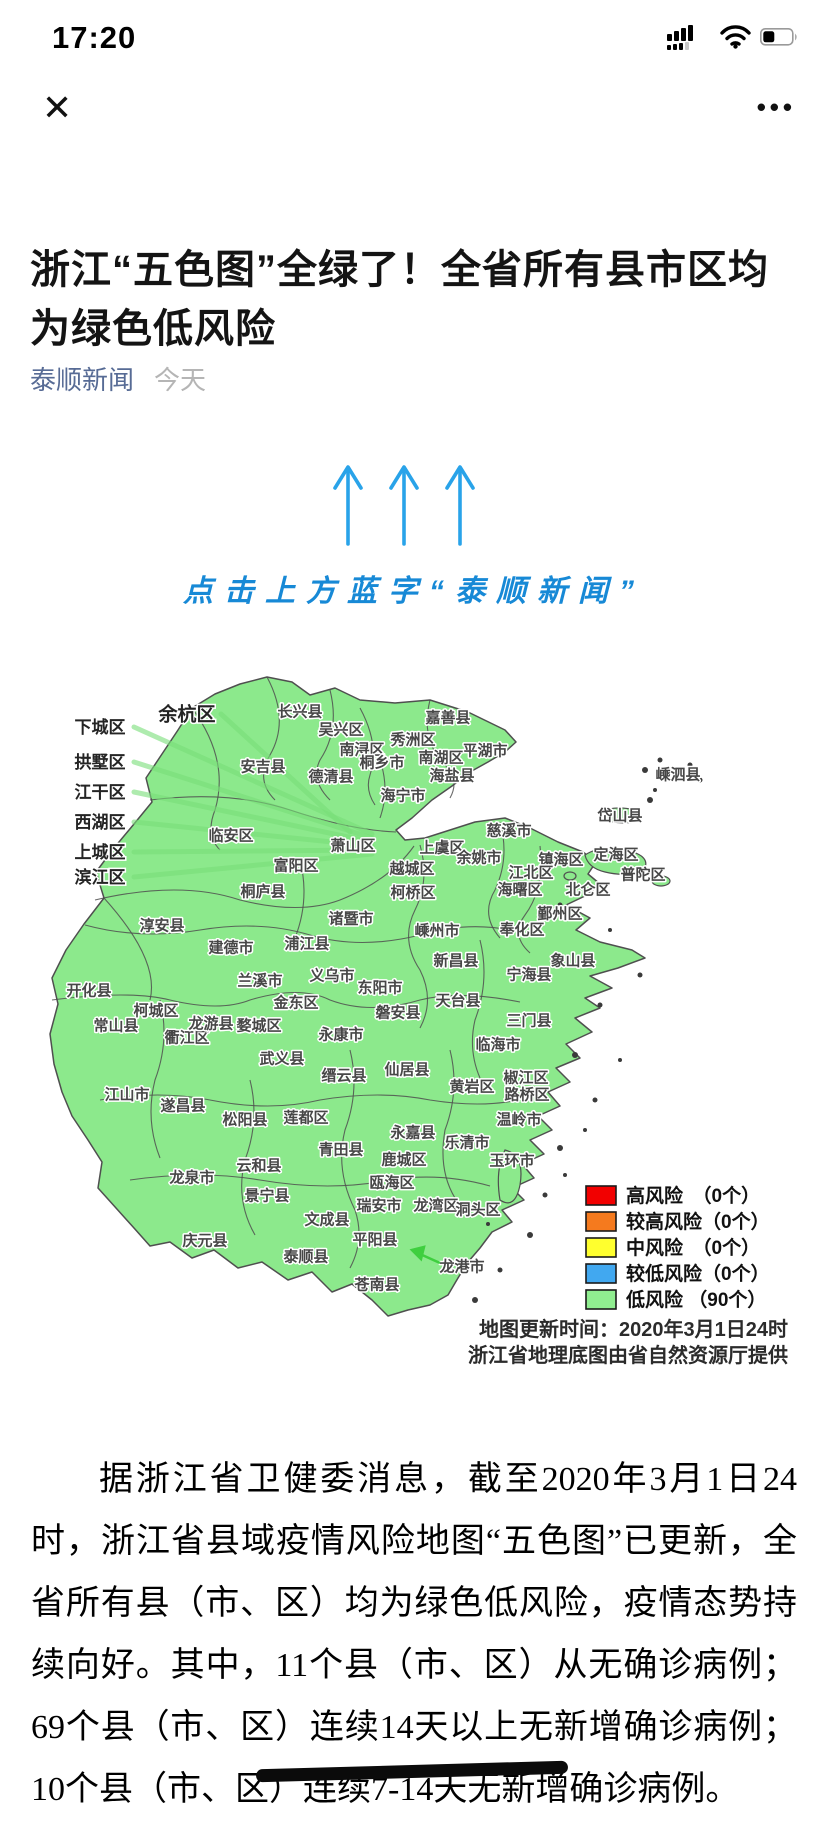 The image size is (828, 1821). Describe the element at coordinates (451, 775) in the screenshot. I see `county-label: 海盐县` at that location.